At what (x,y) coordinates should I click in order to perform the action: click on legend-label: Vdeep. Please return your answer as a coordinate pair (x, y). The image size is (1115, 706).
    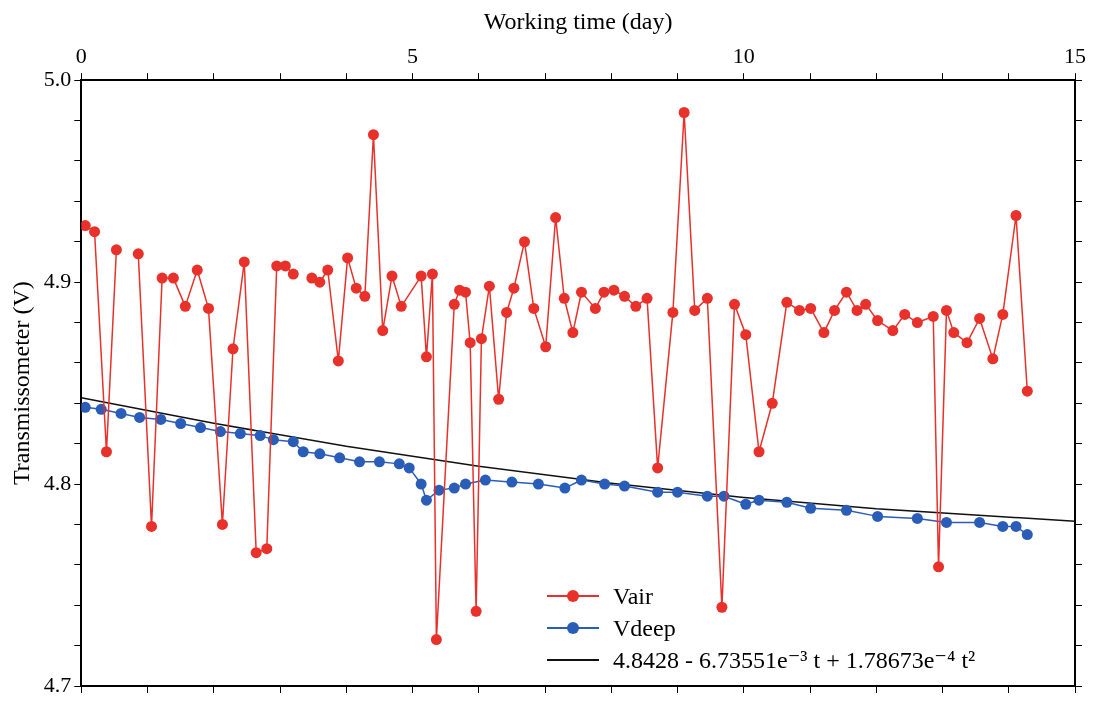
    Looking at the image, I should click on (644, 628).